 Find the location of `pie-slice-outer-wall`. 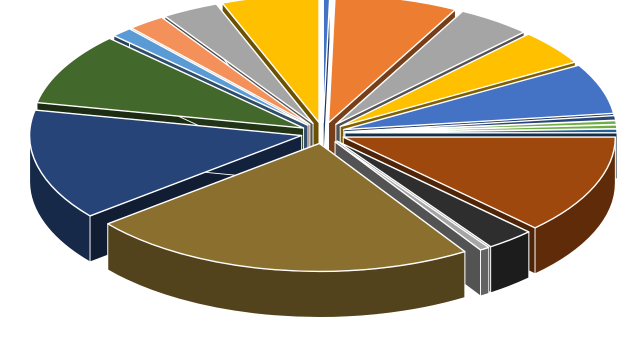

pie-slice-outer-wall is located at coordinates (485, 271).